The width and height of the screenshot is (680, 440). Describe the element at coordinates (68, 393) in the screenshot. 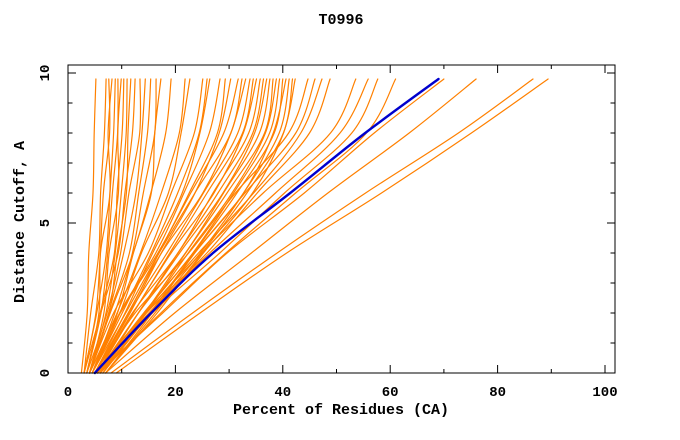

I see `x-tick-label: 0` at that location.